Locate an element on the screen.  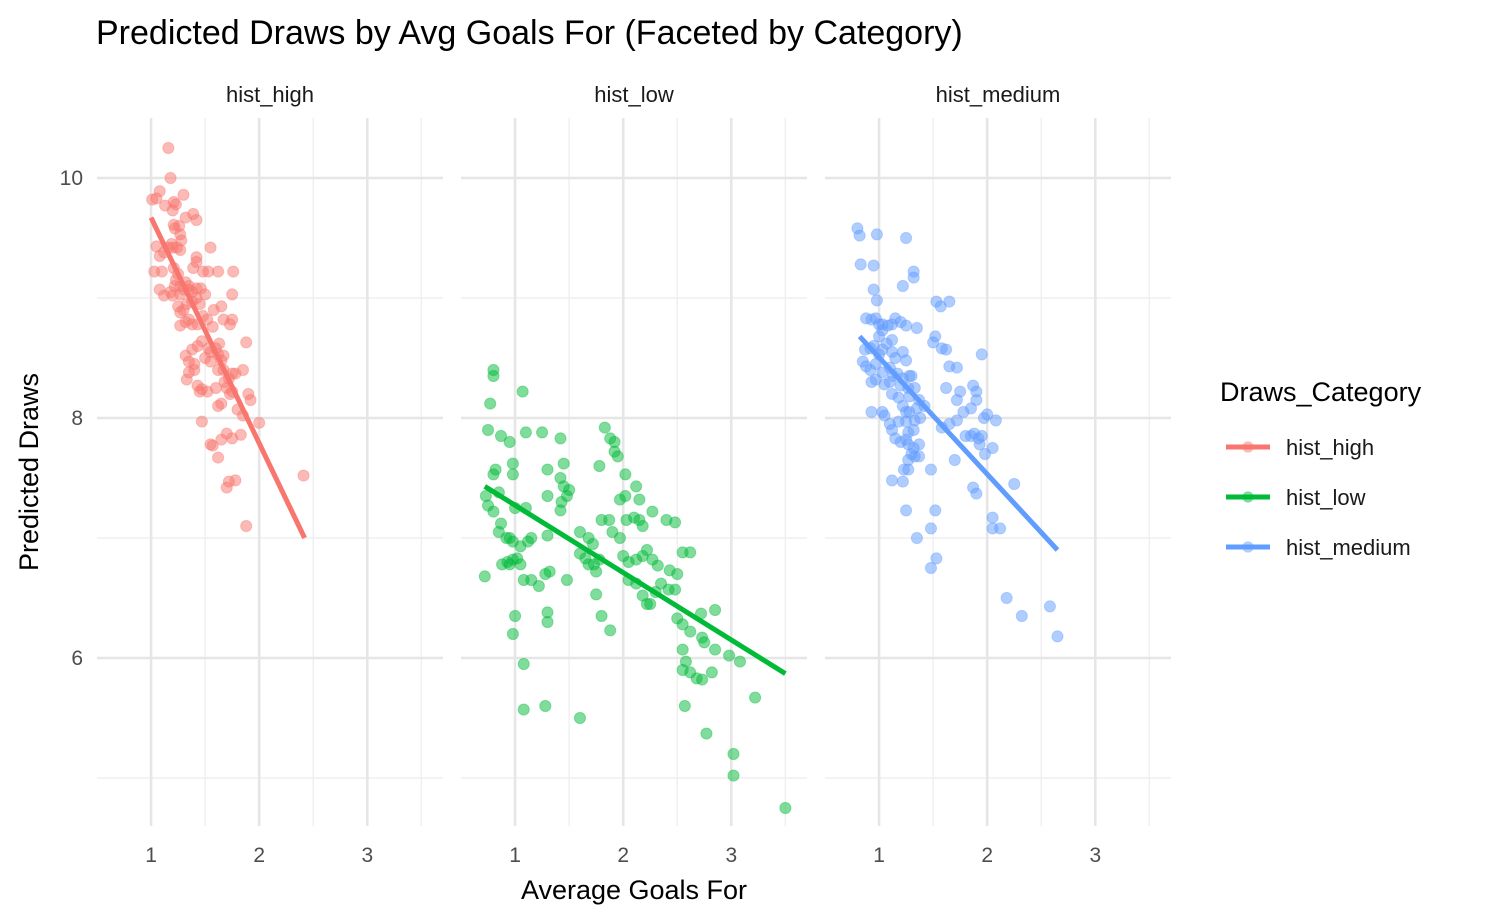
legend-item-hist_high: hist_high is located at coordinates (1300, 447).